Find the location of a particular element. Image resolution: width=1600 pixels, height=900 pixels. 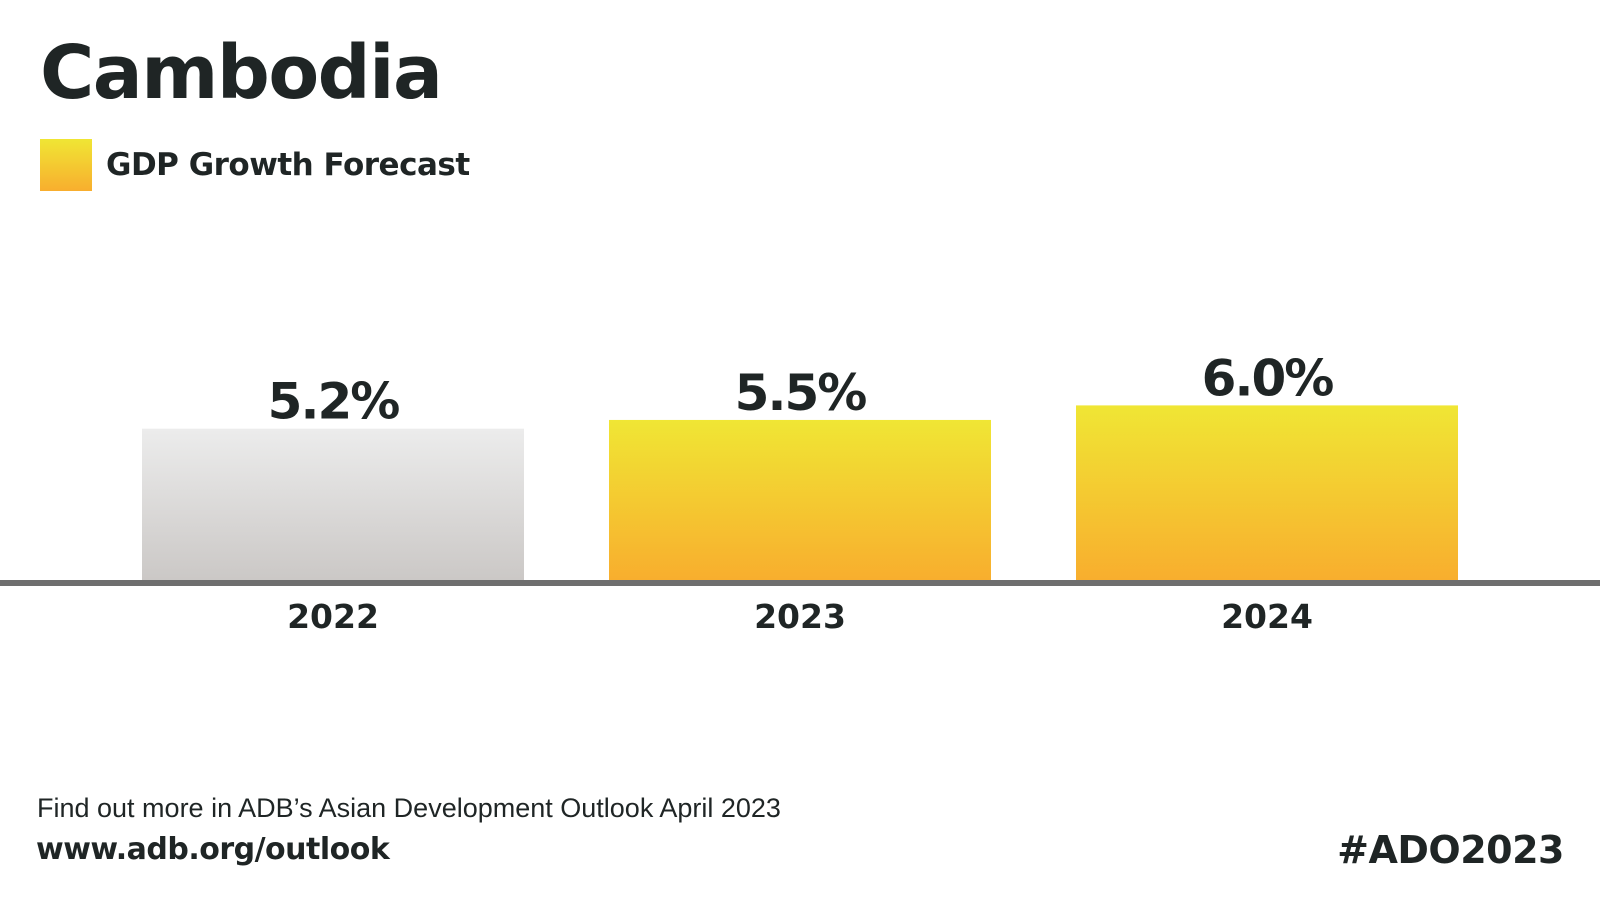

x-tick-label-2023: 2023 is located at coordinates (800, 616).